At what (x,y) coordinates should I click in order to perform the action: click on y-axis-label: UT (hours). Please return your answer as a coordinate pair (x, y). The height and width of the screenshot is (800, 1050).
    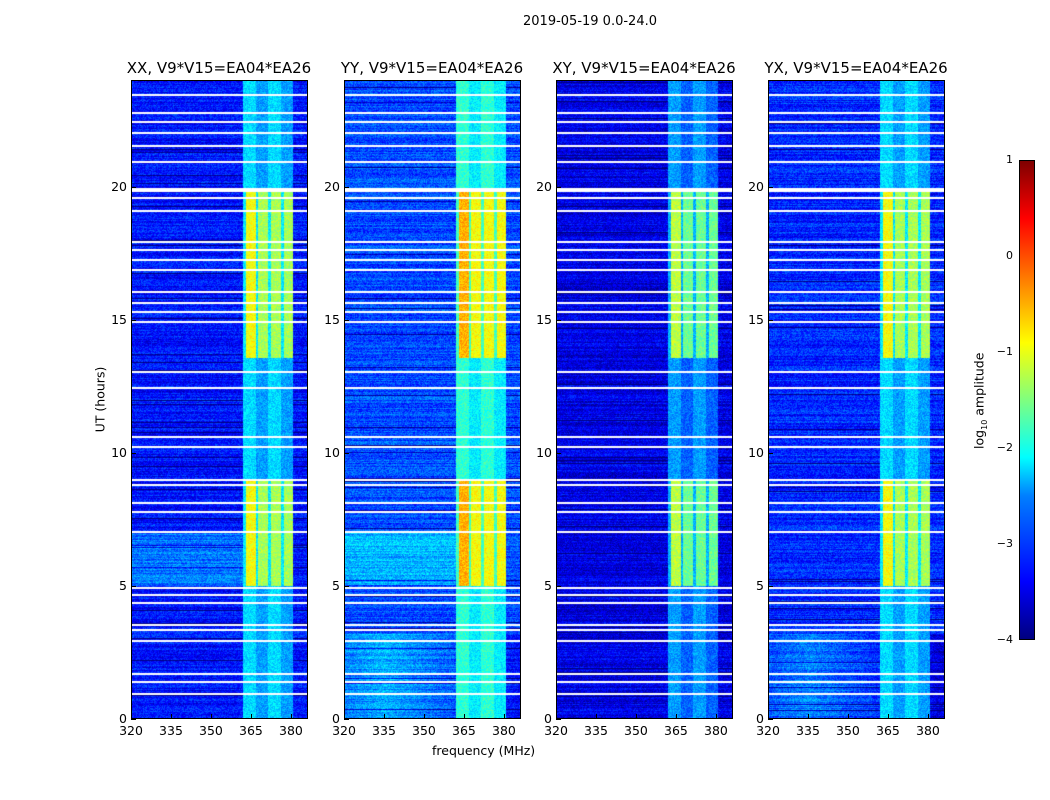
    Looking at the image, I should click on (100, 399).